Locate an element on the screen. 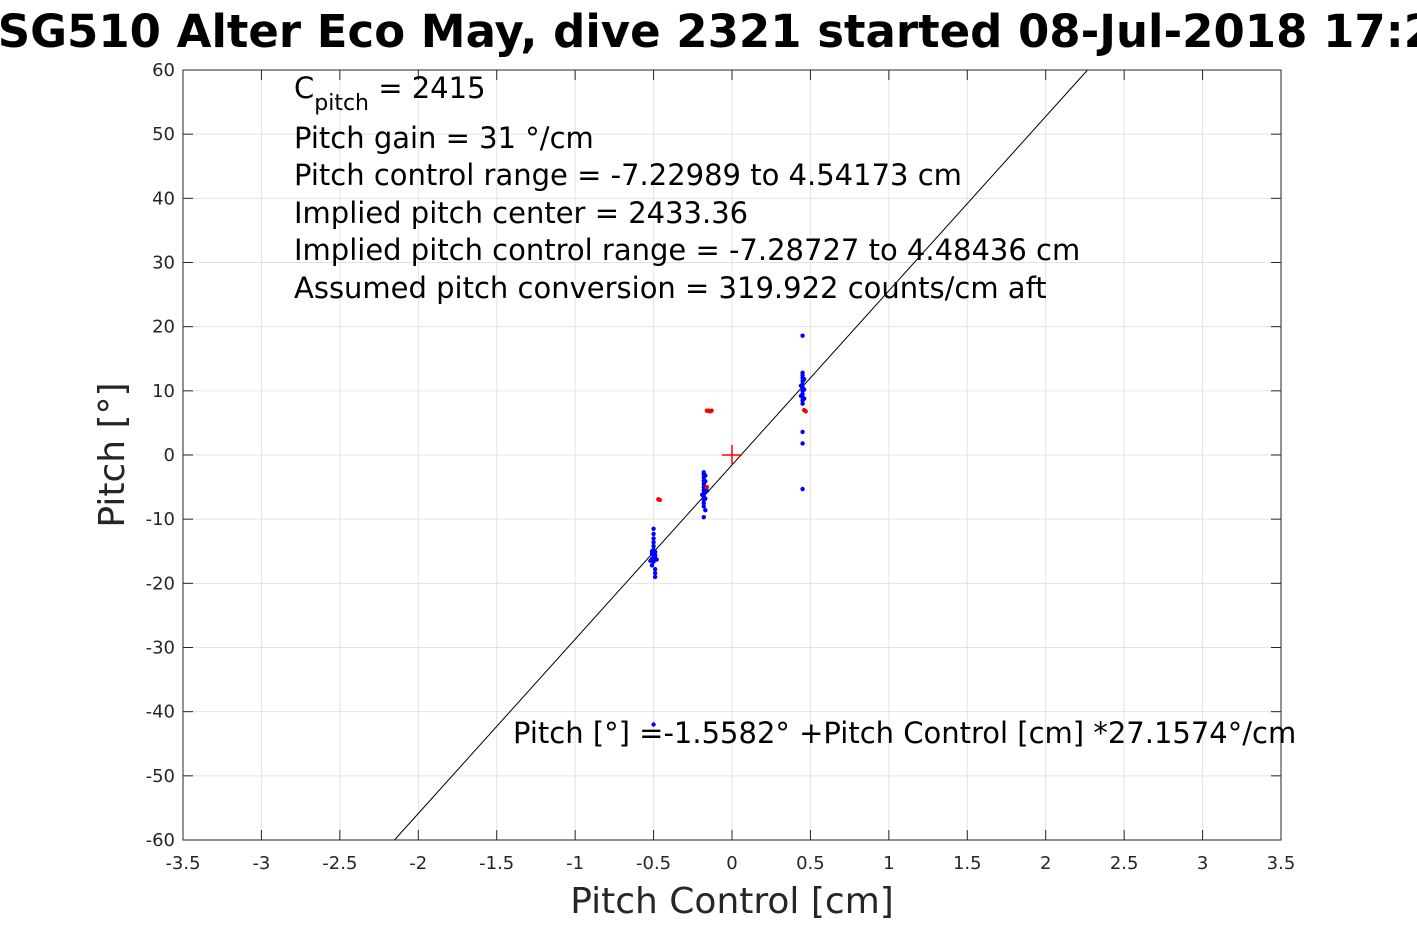 Image resolution: width=1417 pixels, height=945 pixels. y-tick-label: 50 is located at coordinates (163, 134).